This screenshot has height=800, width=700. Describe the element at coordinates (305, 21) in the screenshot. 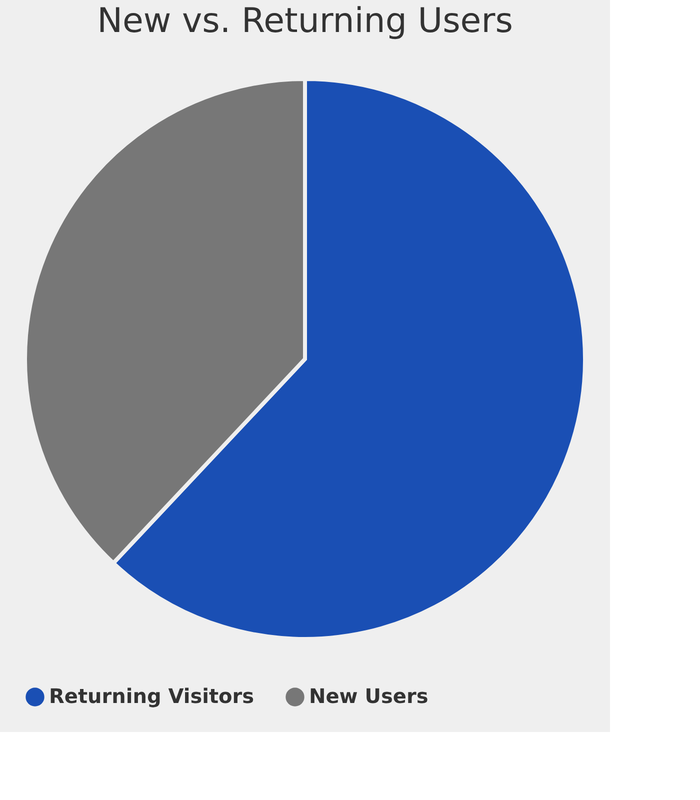

I see `chart-title: New vs. Returning Users` at that location.